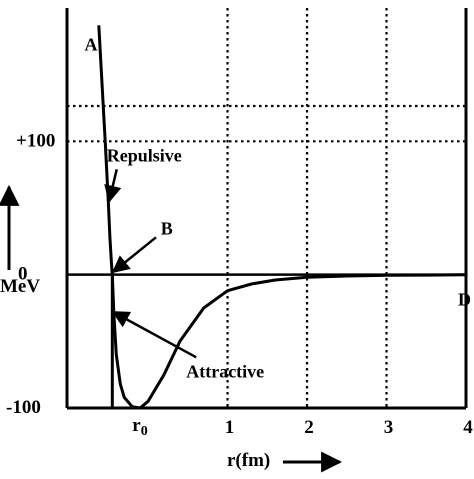 The image size is (474, 479). I want to click on y-tick-label: +100, so click(35, 140).